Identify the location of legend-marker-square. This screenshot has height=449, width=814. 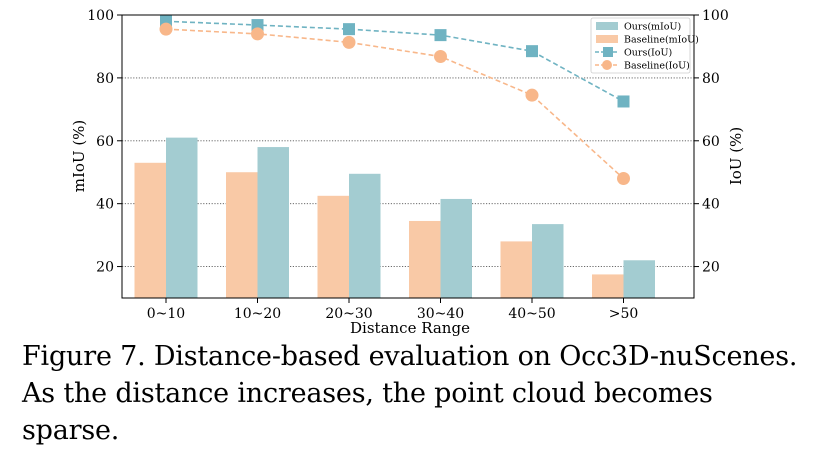
(608, 52).